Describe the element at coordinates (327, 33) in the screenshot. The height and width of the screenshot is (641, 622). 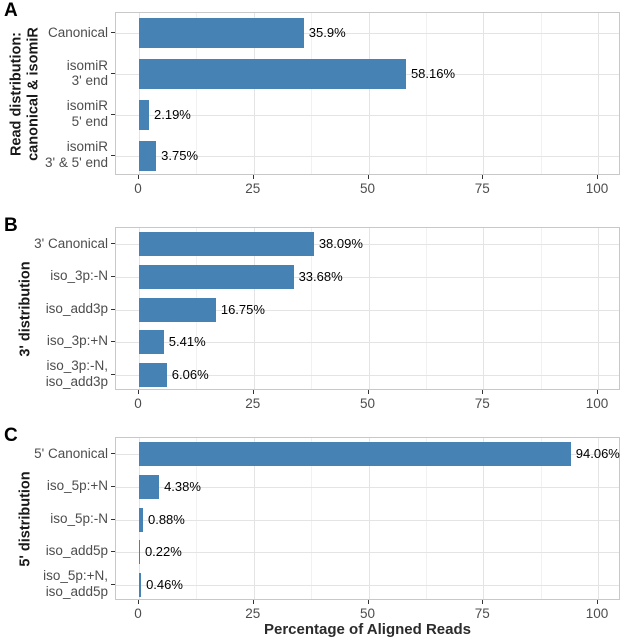
I see `value-label: 35.9%` at that location.